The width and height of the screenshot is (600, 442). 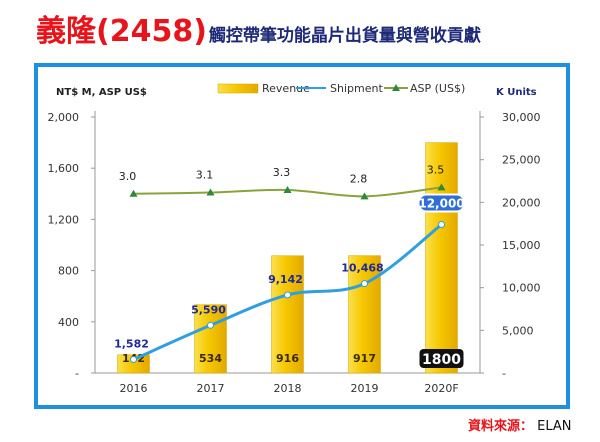 What do you see at coordinates (396, 87) in the screenshot?
I see `legend-asp-marker` at bounding box center [396, 87].